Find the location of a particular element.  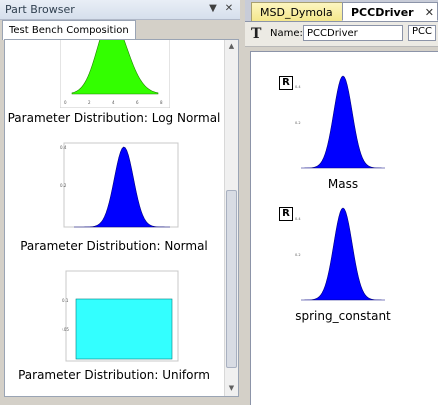

uniform-block is located at coordinates (124, 329).